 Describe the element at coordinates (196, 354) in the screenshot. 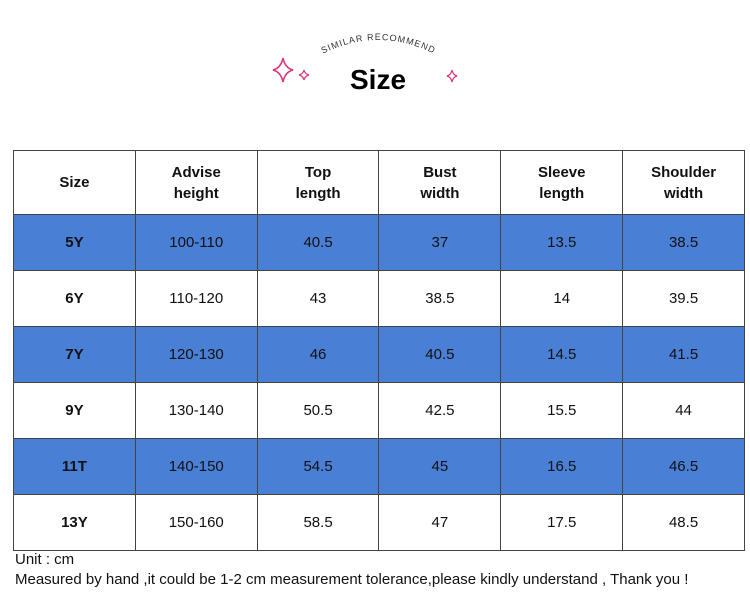

I see `value-cell: 120-130` at that location.